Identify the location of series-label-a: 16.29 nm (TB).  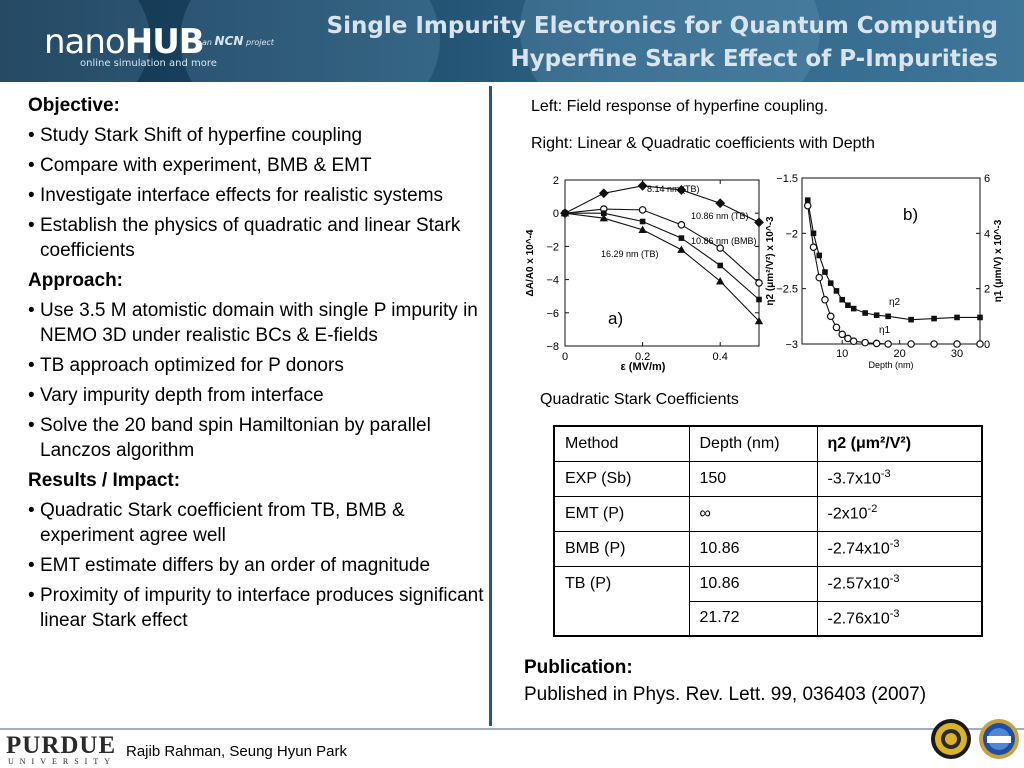
(630, 254).